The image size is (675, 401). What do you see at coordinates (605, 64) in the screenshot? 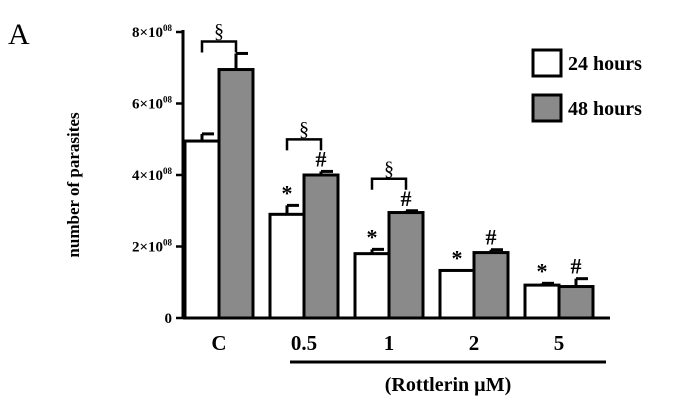
I see `legend-label: 24 hours` at bounding box center [605, 64].